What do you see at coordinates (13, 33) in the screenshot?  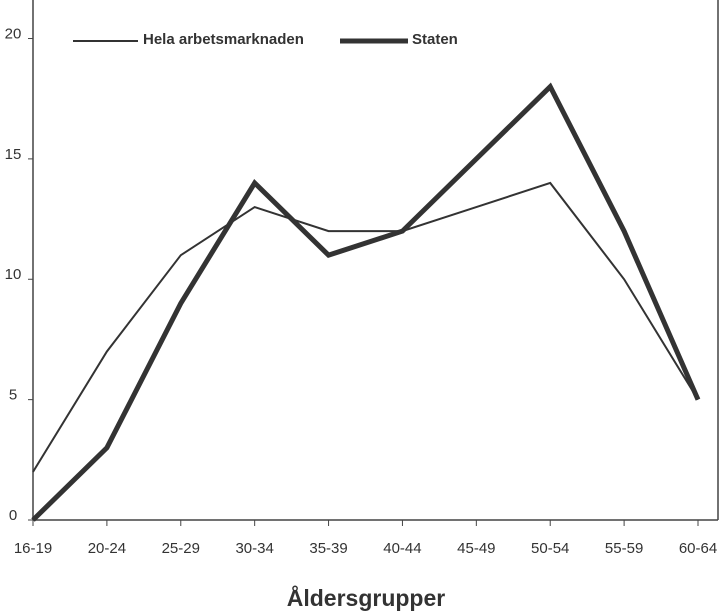 I see `y-tick-label: 20` at bounding box center [13, 33].